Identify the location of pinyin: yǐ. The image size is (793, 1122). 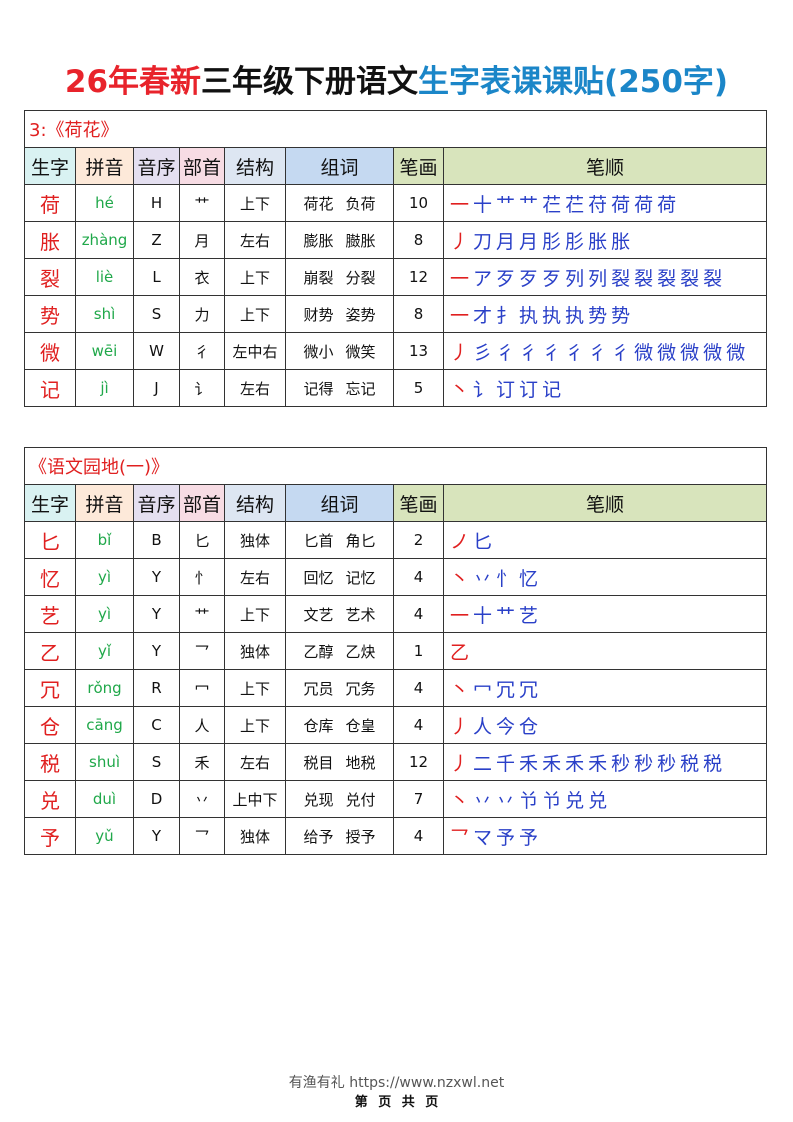
(104, 651).